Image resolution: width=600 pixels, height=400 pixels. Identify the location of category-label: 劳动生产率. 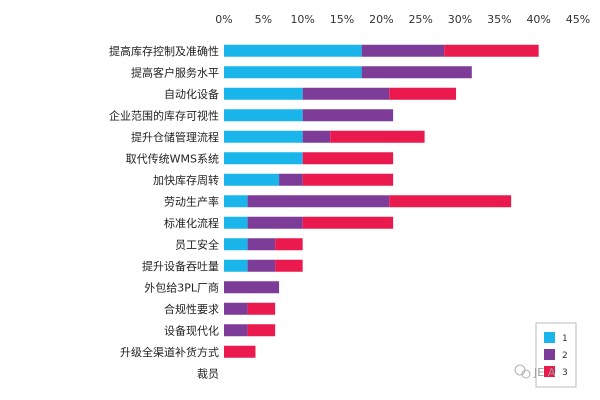
(191, 201).